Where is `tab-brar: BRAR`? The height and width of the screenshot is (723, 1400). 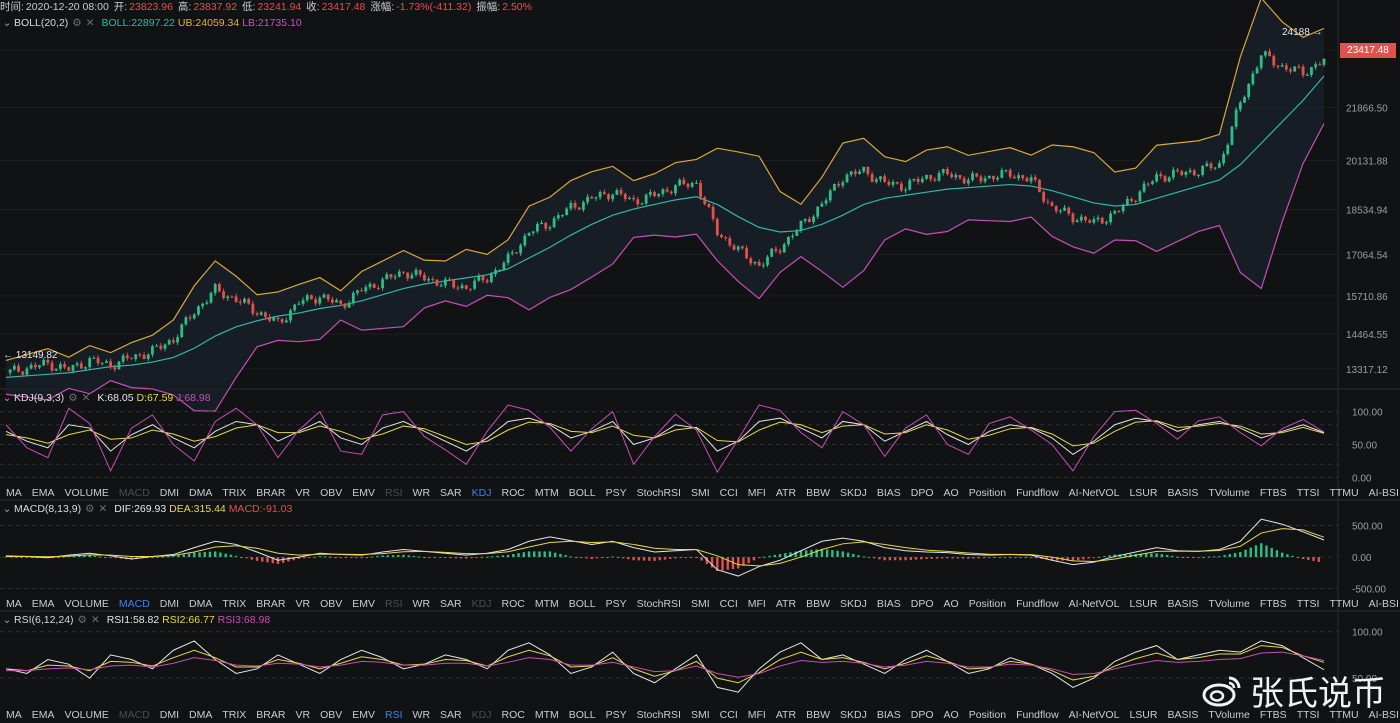 tab-brar: BRAR is located at coordinates (271, 493).